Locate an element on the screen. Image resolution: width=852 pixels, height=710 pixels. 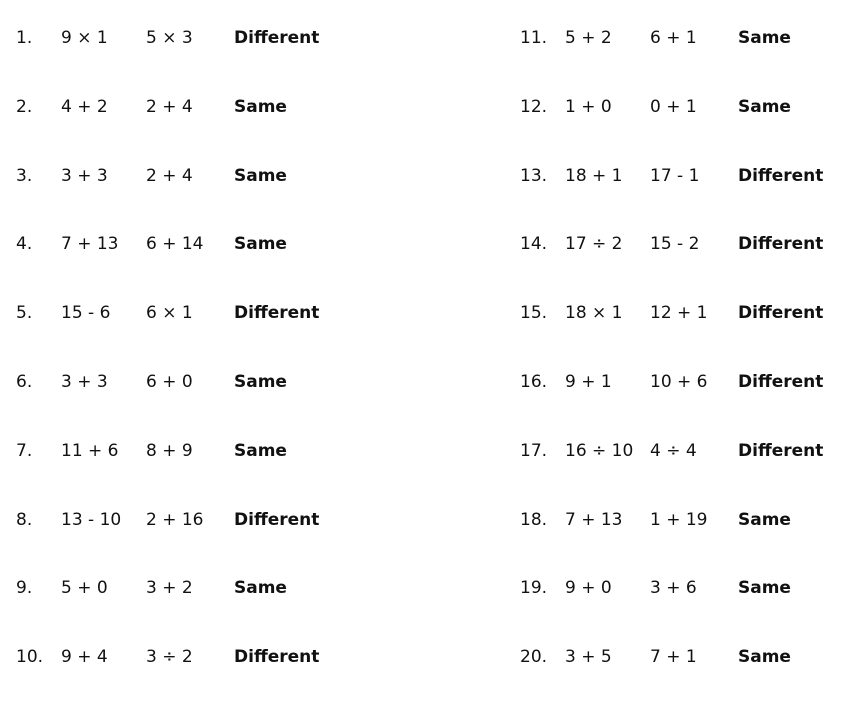
problem-number: 15. is located at coordinates (534, 313).